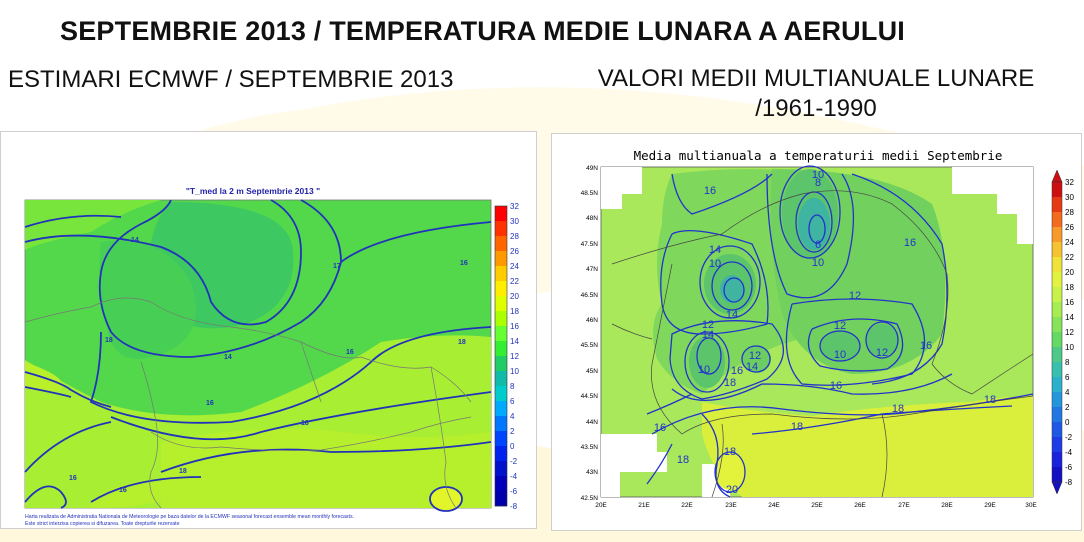 The height and width of the screenshot is (542, 1084). What do you see at coordinates (1069, 467) in the screenshot?
I see `colorbar-label: -6` at bounding box center [1069, 467].